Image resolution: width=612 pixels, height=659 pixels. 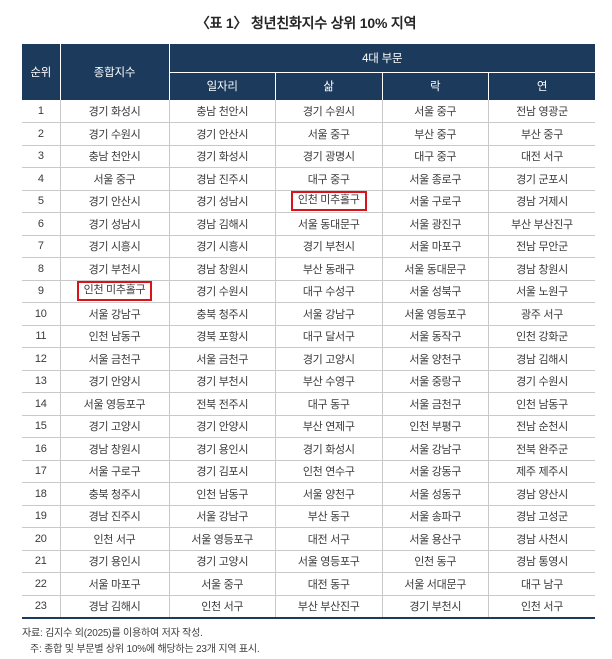 I want to click on rank-cell: 20, so click(x=41, y=539).